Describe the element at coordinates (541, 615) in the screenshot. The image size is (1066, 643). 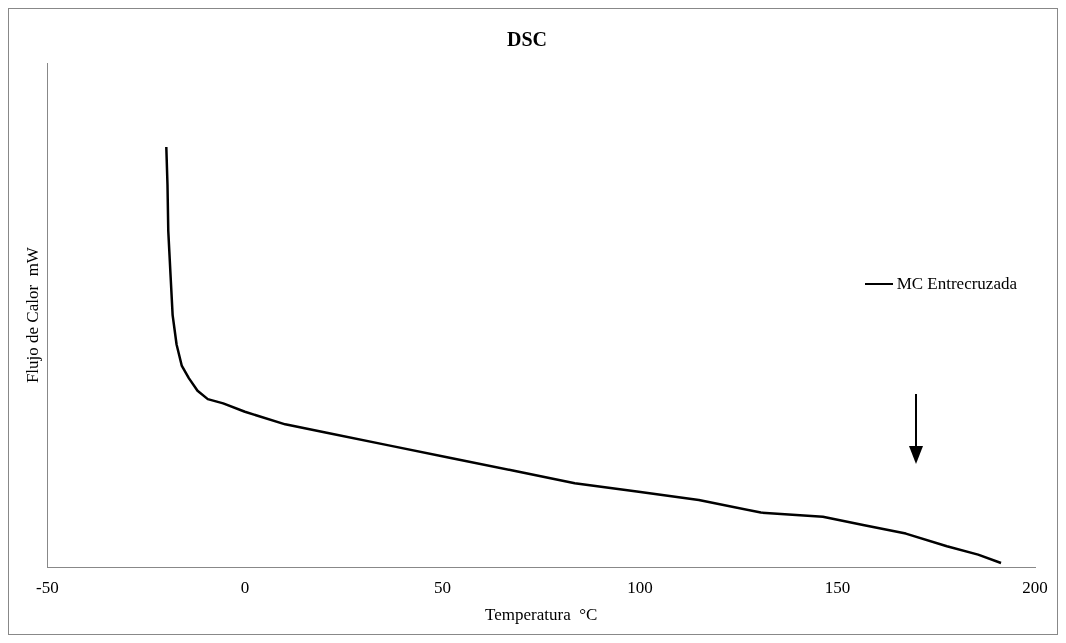
I see `x-axis-title: Temperatura °C` at that location.